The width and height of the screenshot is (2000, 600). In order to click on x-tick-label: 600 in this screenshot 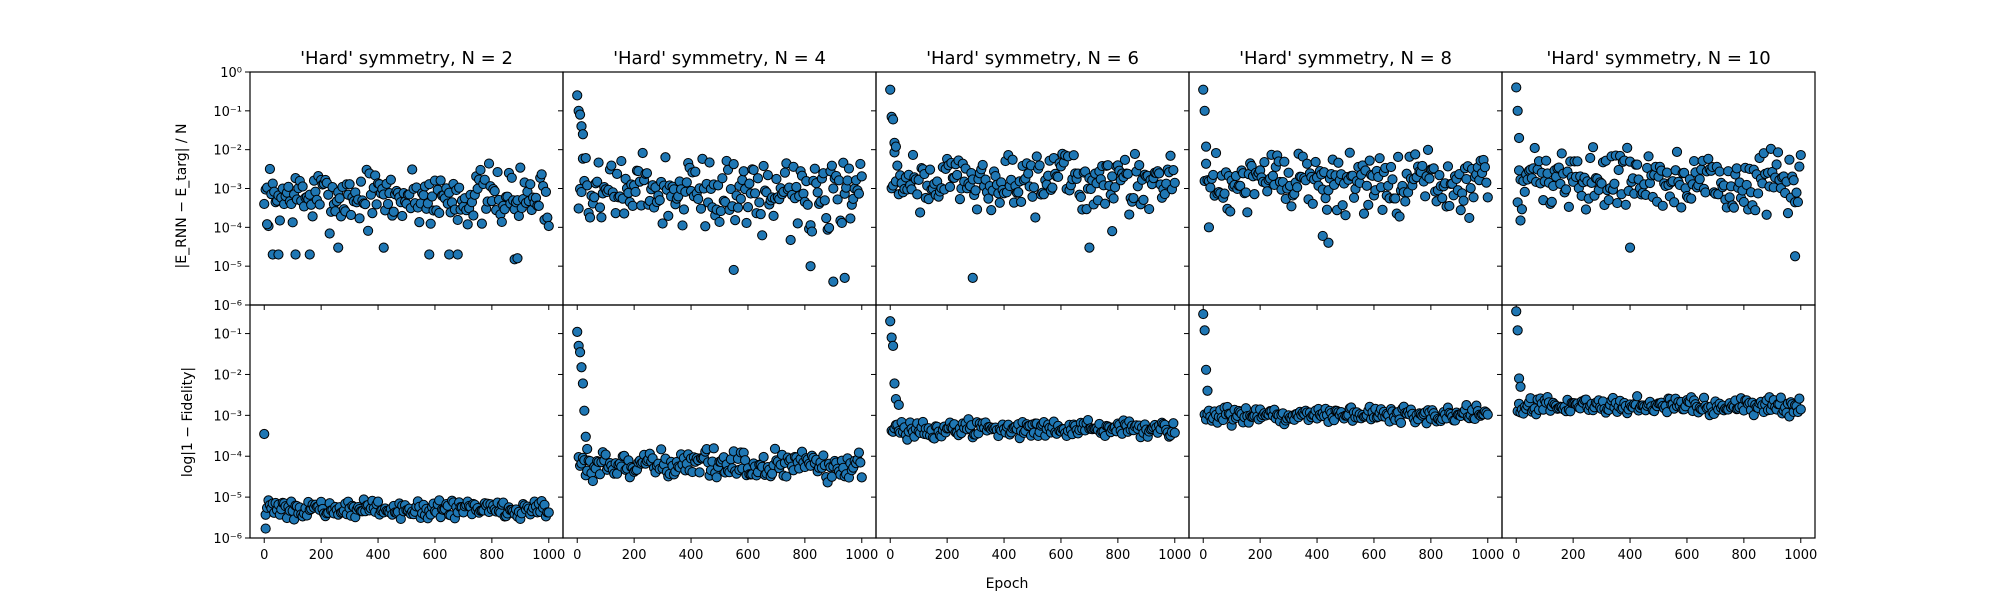, I will do `click(1374, 555)`.